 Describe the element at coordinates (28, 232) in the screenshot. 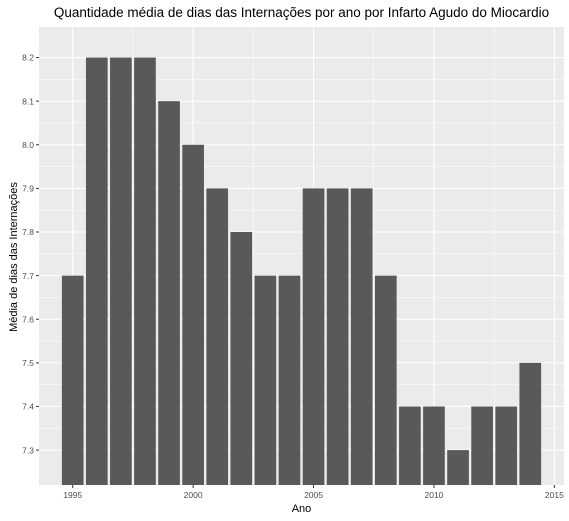

I see `y-tick-label: 7.8` at that location.